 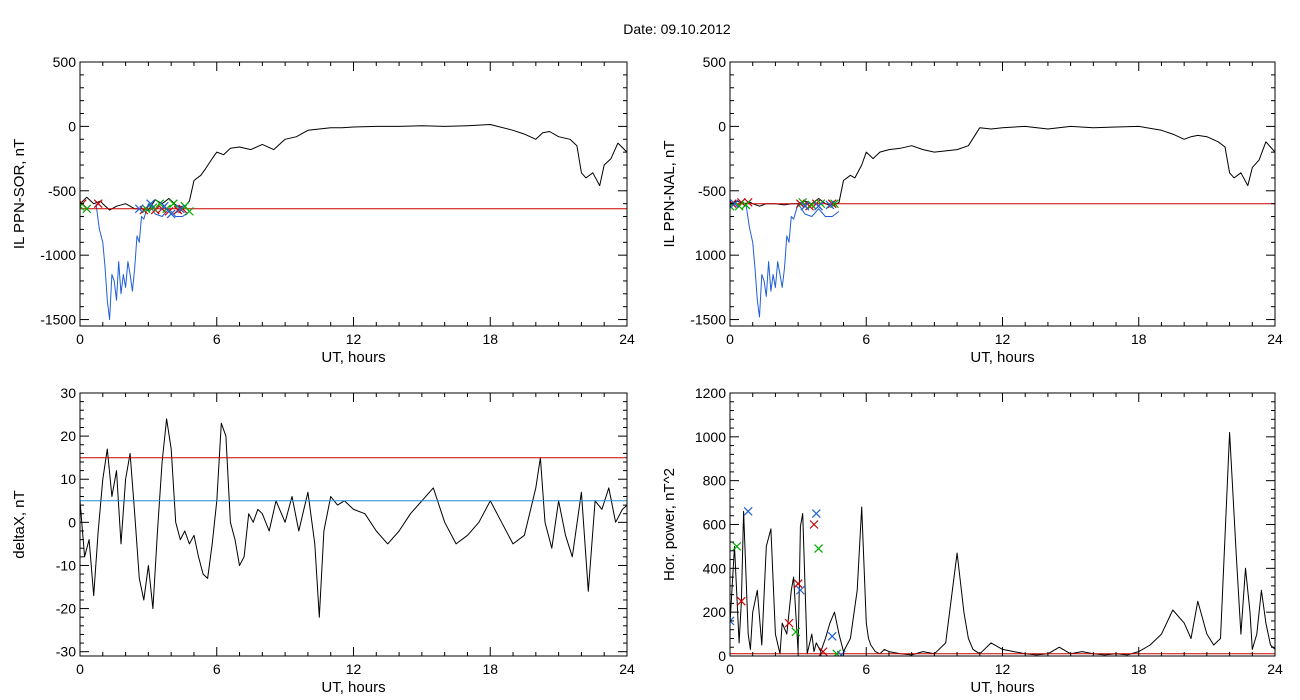 I want to click on plot-area-p3, so click(x=353, y=518).